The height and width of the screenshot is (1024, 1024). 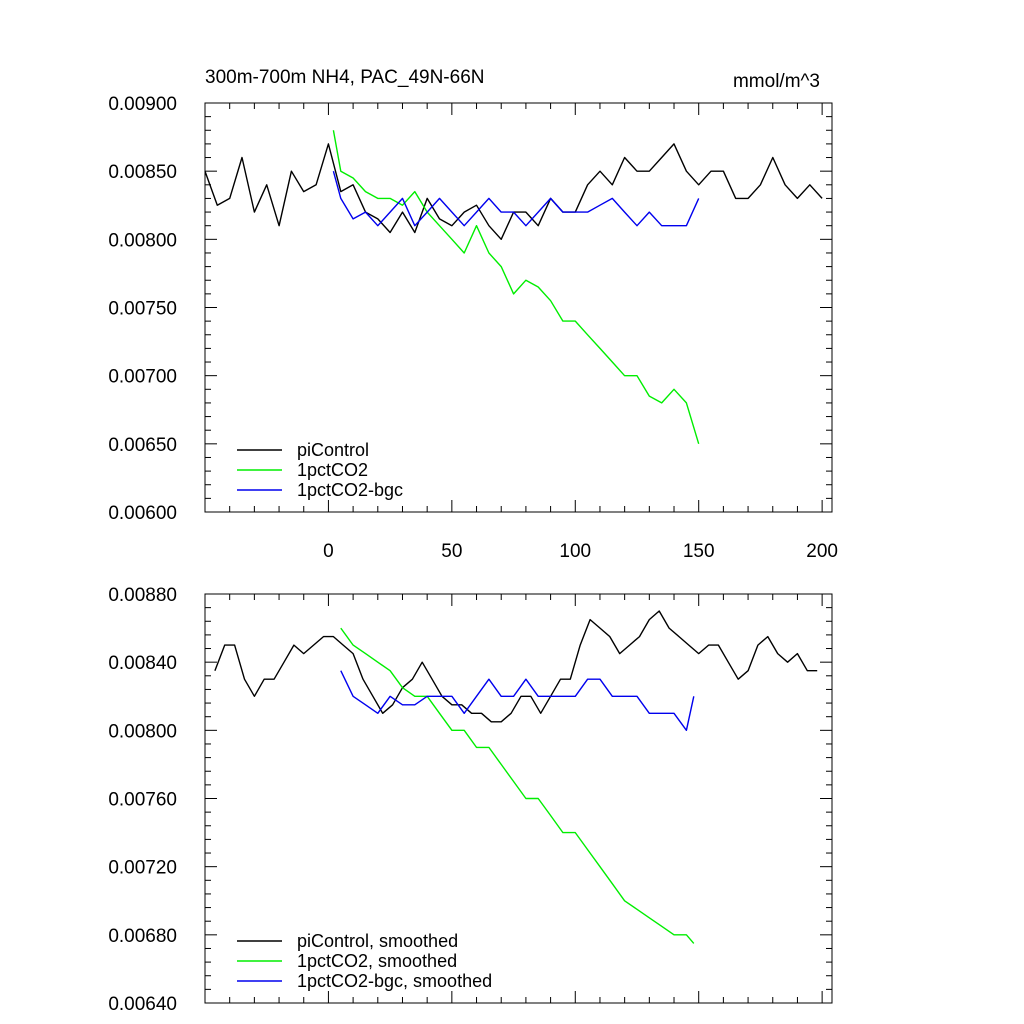 I want to click on y-tick-label: 0.00850, so click(x=142, y=172).